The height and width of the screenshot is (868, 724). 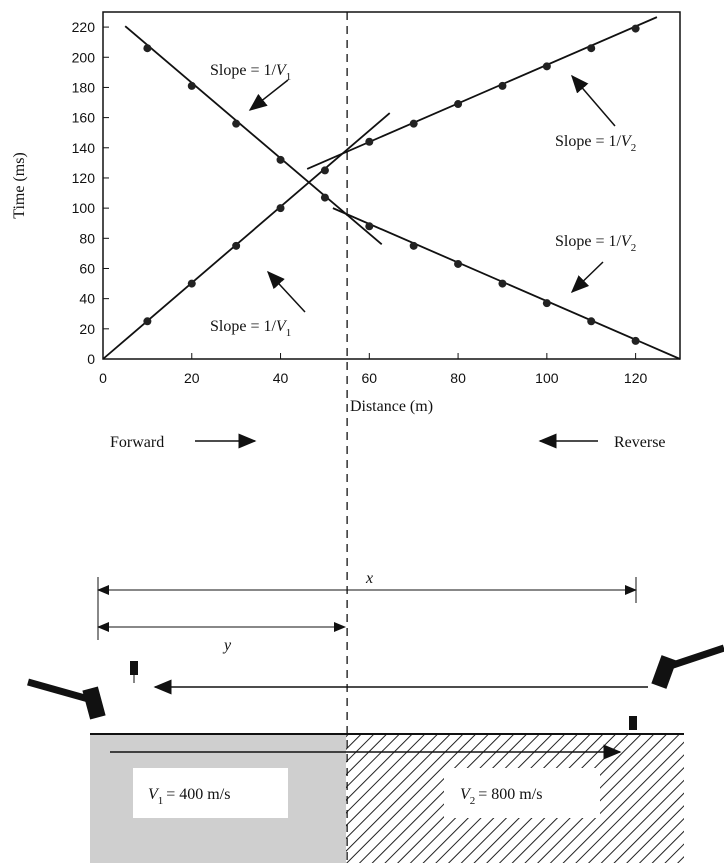 I want to click on x-label: x, so click(x=369, y=578).